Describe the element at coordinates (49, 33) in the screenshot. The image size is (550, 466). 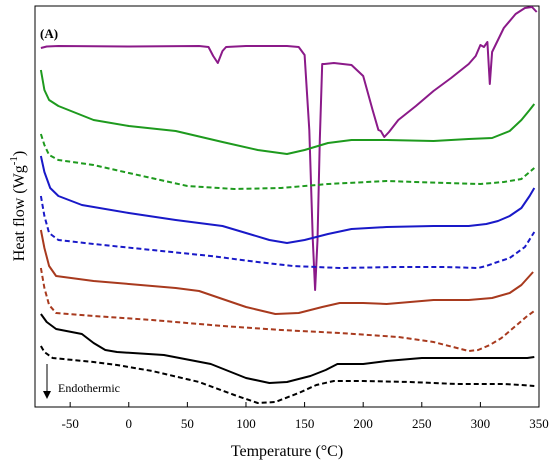
I see `panel-label: (A)` at that location.